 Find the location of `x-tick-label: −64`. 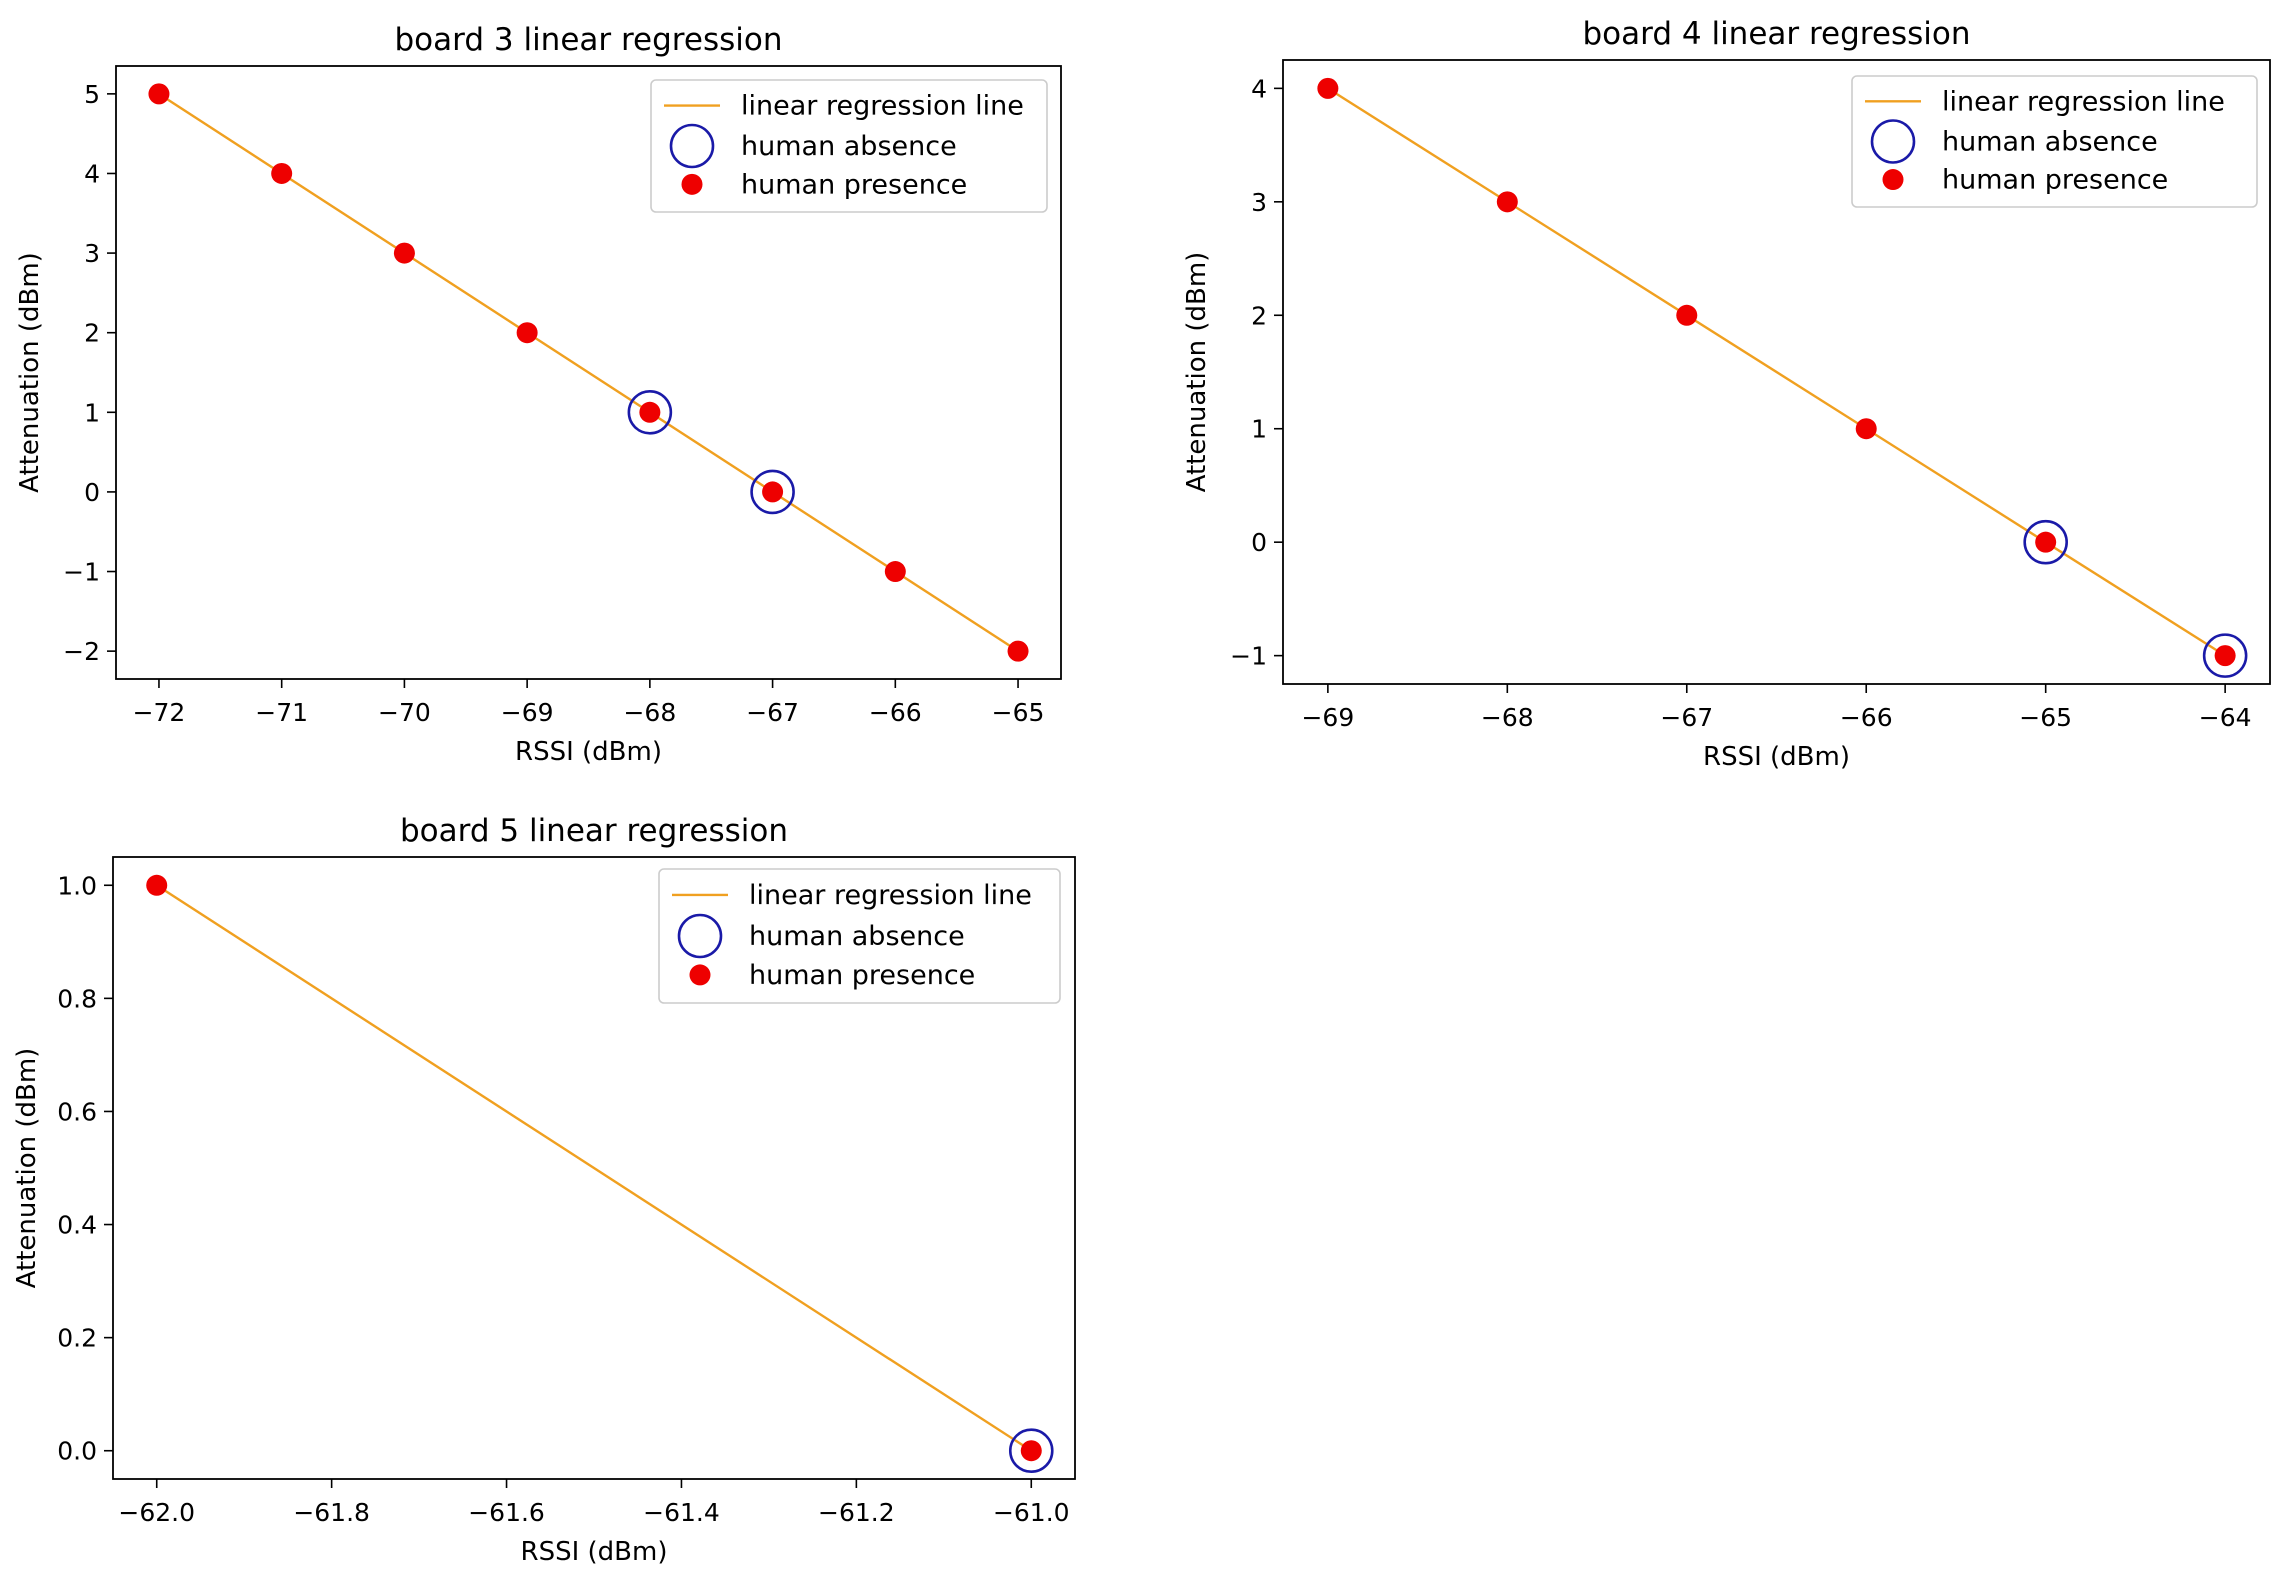

x-tick-label: −64 is located at coordinates (2225, 717).